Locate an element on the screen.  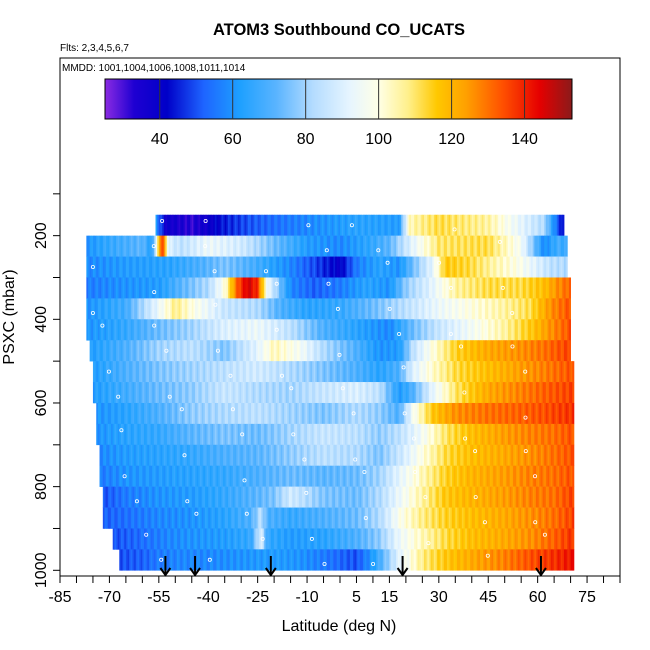
colorbar: 40 60 80 100 120 140 is located at coordinates (338, 113).